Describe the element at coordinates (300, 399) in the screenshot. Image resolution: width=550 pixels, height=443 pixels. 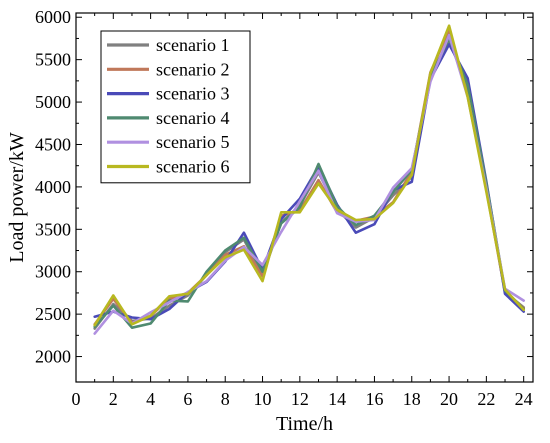
I see `x-tick-label: 12` at that location.